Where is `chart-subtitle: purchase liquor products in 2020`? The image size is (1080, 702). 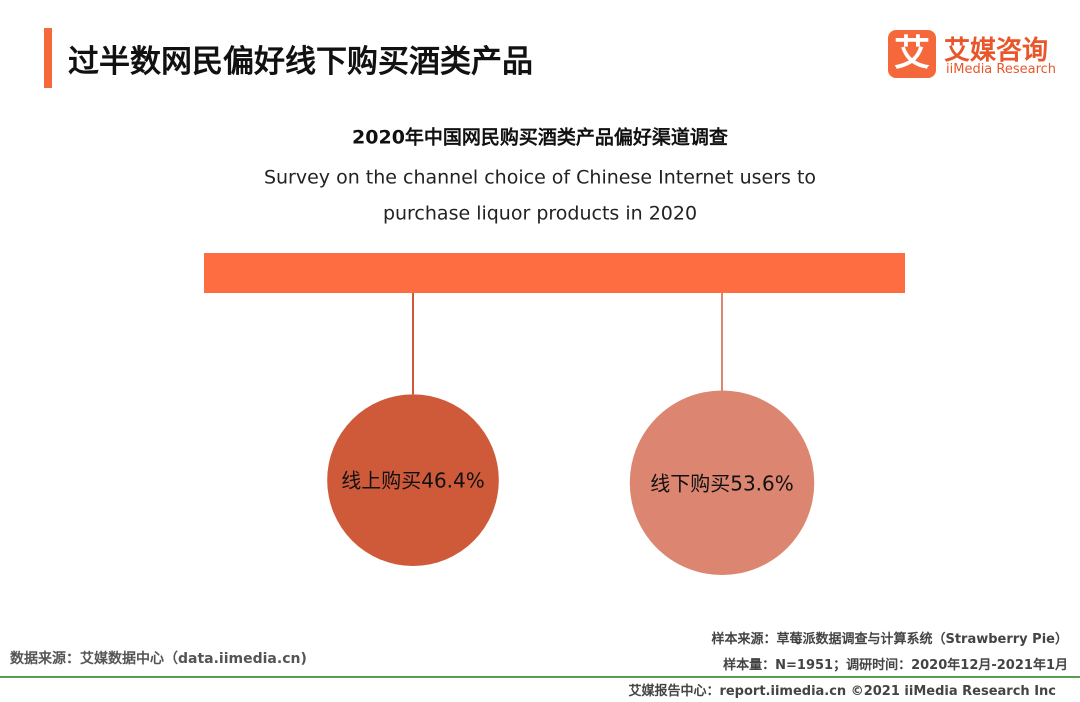 chart-subtitle: purchase liquor products in 2020 is located at coordinates (540, 214).